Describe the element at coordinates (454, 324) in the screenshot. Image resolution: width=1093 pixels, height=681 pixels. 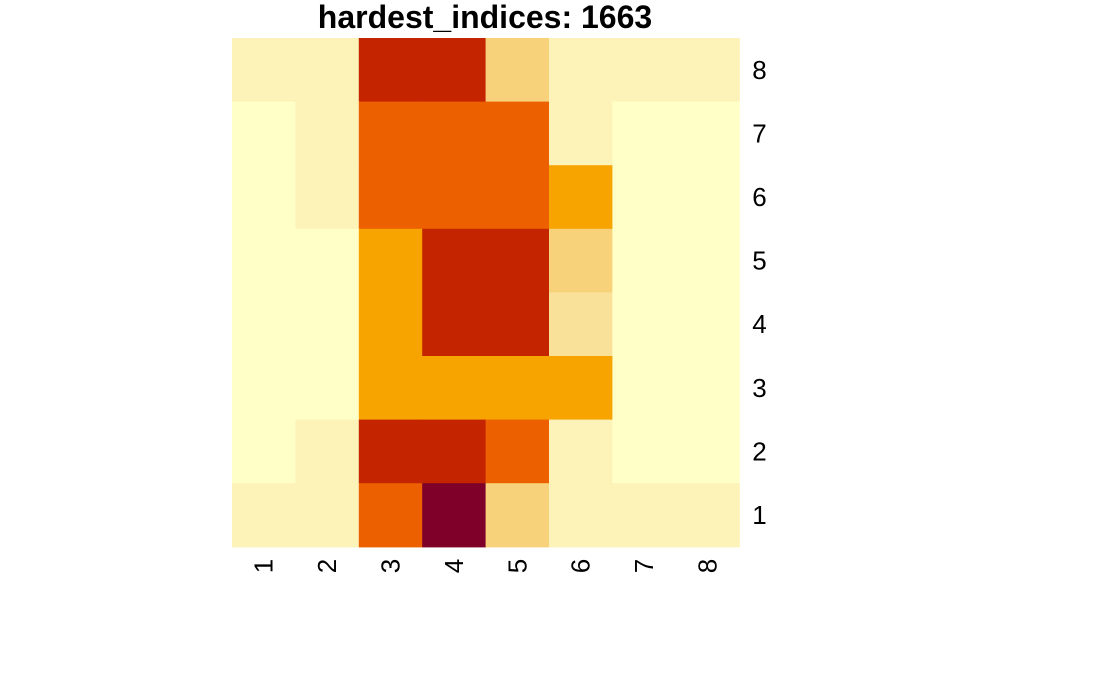
I see `heatmap-cell-r4-c4` at that location.